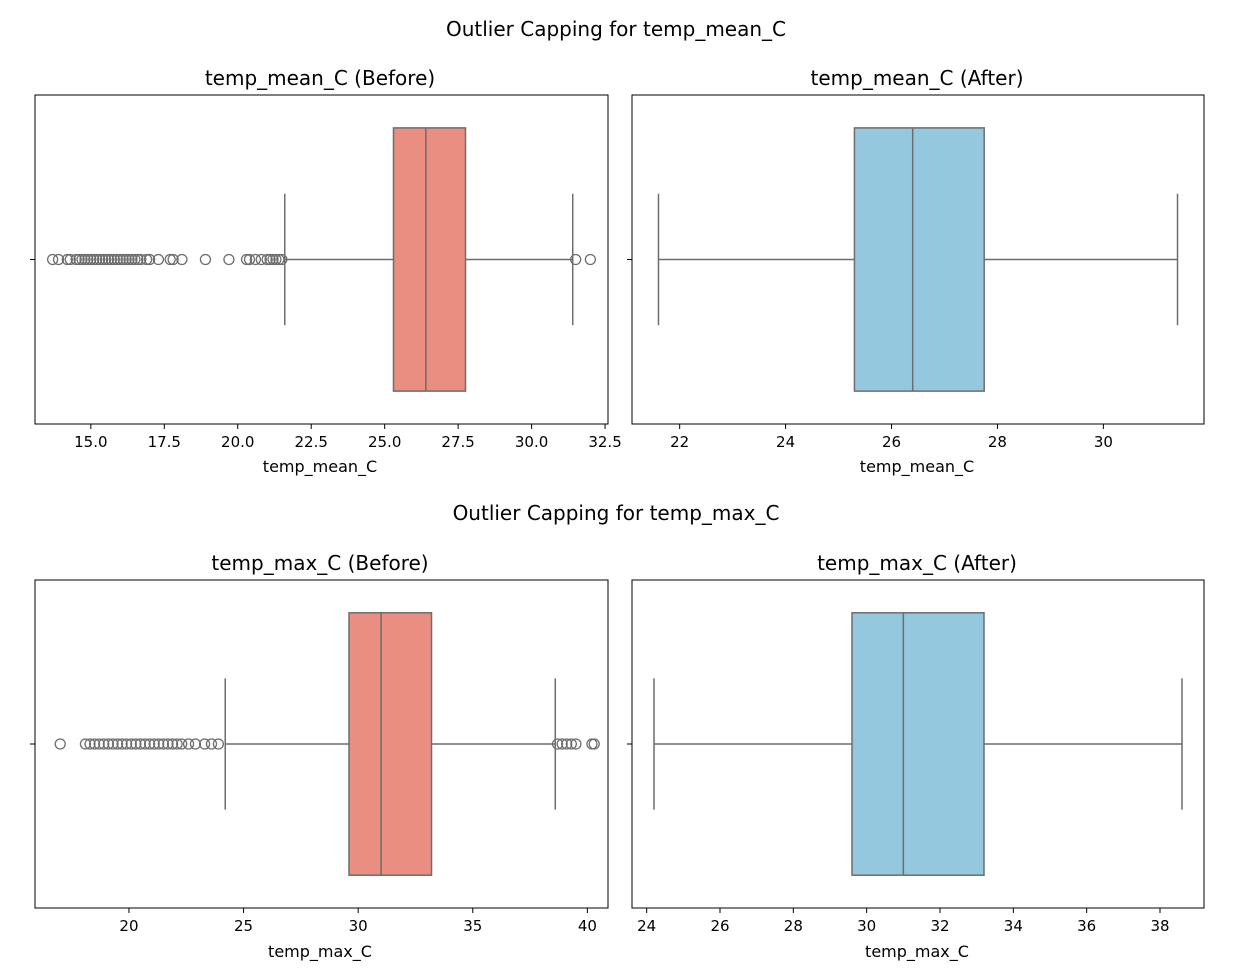 This screenshot has width=1249, height=976. I want to click on x-tick-label: 38, so click(1159, 926).